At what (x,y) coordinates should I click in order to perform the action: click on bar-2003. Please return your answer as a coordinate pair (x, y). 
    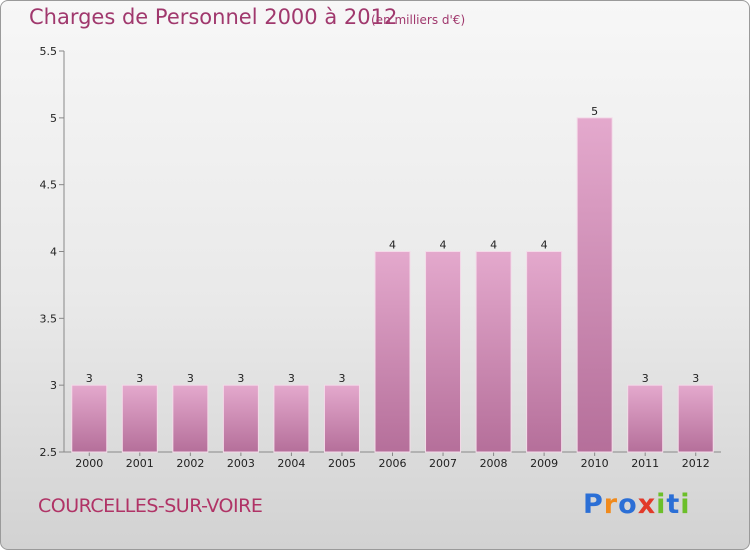
    Looking at the image, I should click on (240, 418).